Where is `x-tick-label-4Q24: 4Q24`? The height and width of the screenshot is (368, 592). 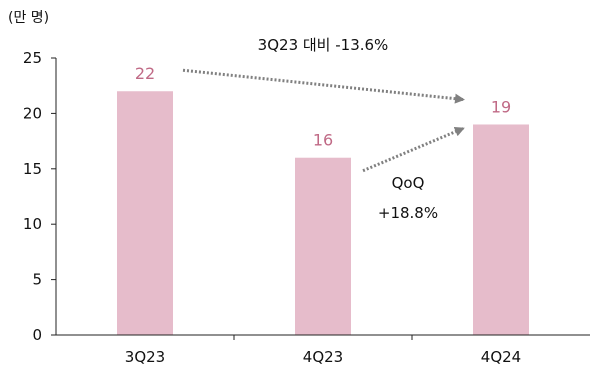 x-tick-label-4Q24: 4Q24 is located at coordinates (501, 357).